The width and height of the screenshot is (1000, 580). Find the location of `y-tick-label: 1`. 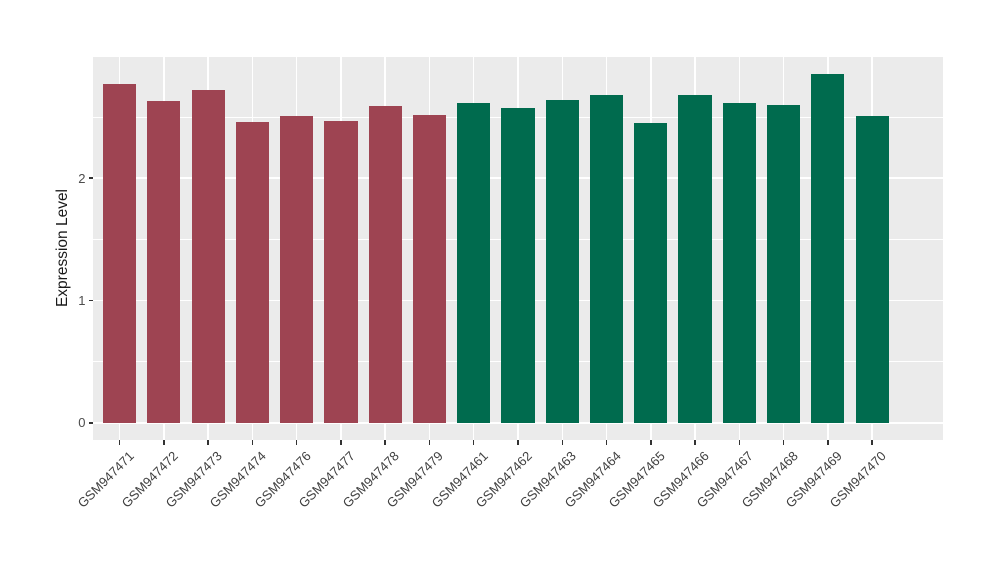

y-tick-label: 1 is located at coordinates (82, 300).